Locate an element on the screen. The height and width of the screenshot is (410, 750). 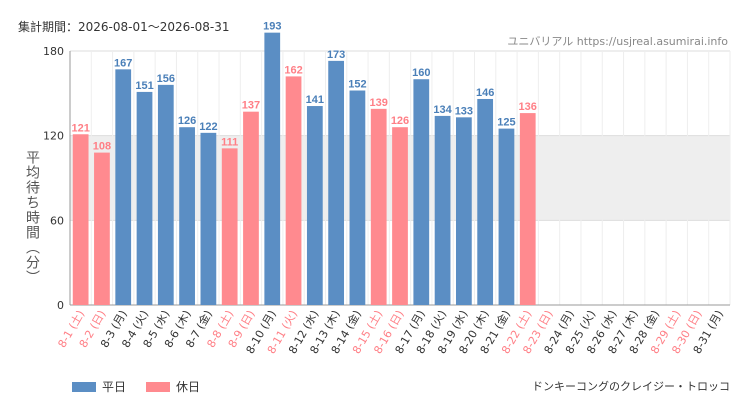
bar-value-label: 152 is located at coordinates (357, 85).